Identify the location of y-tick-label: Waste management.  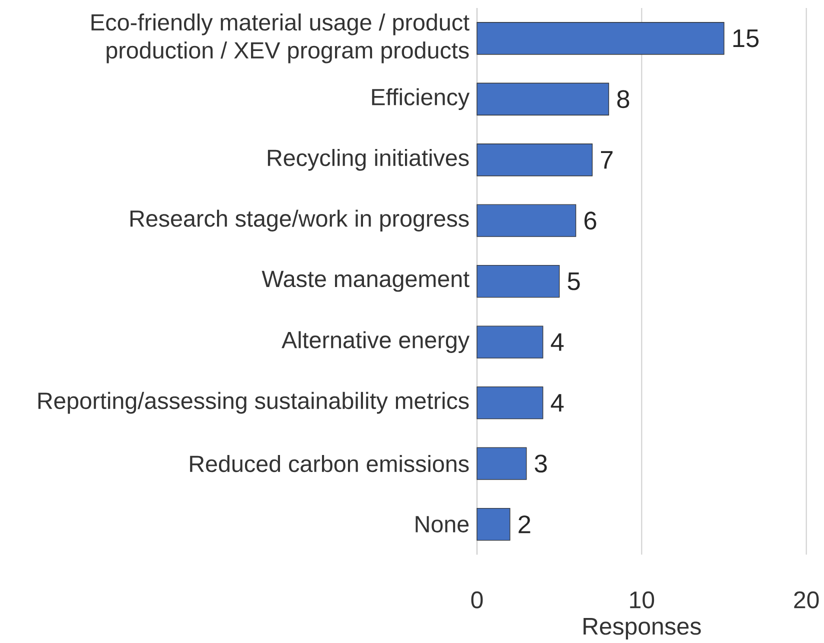
(366, 281).